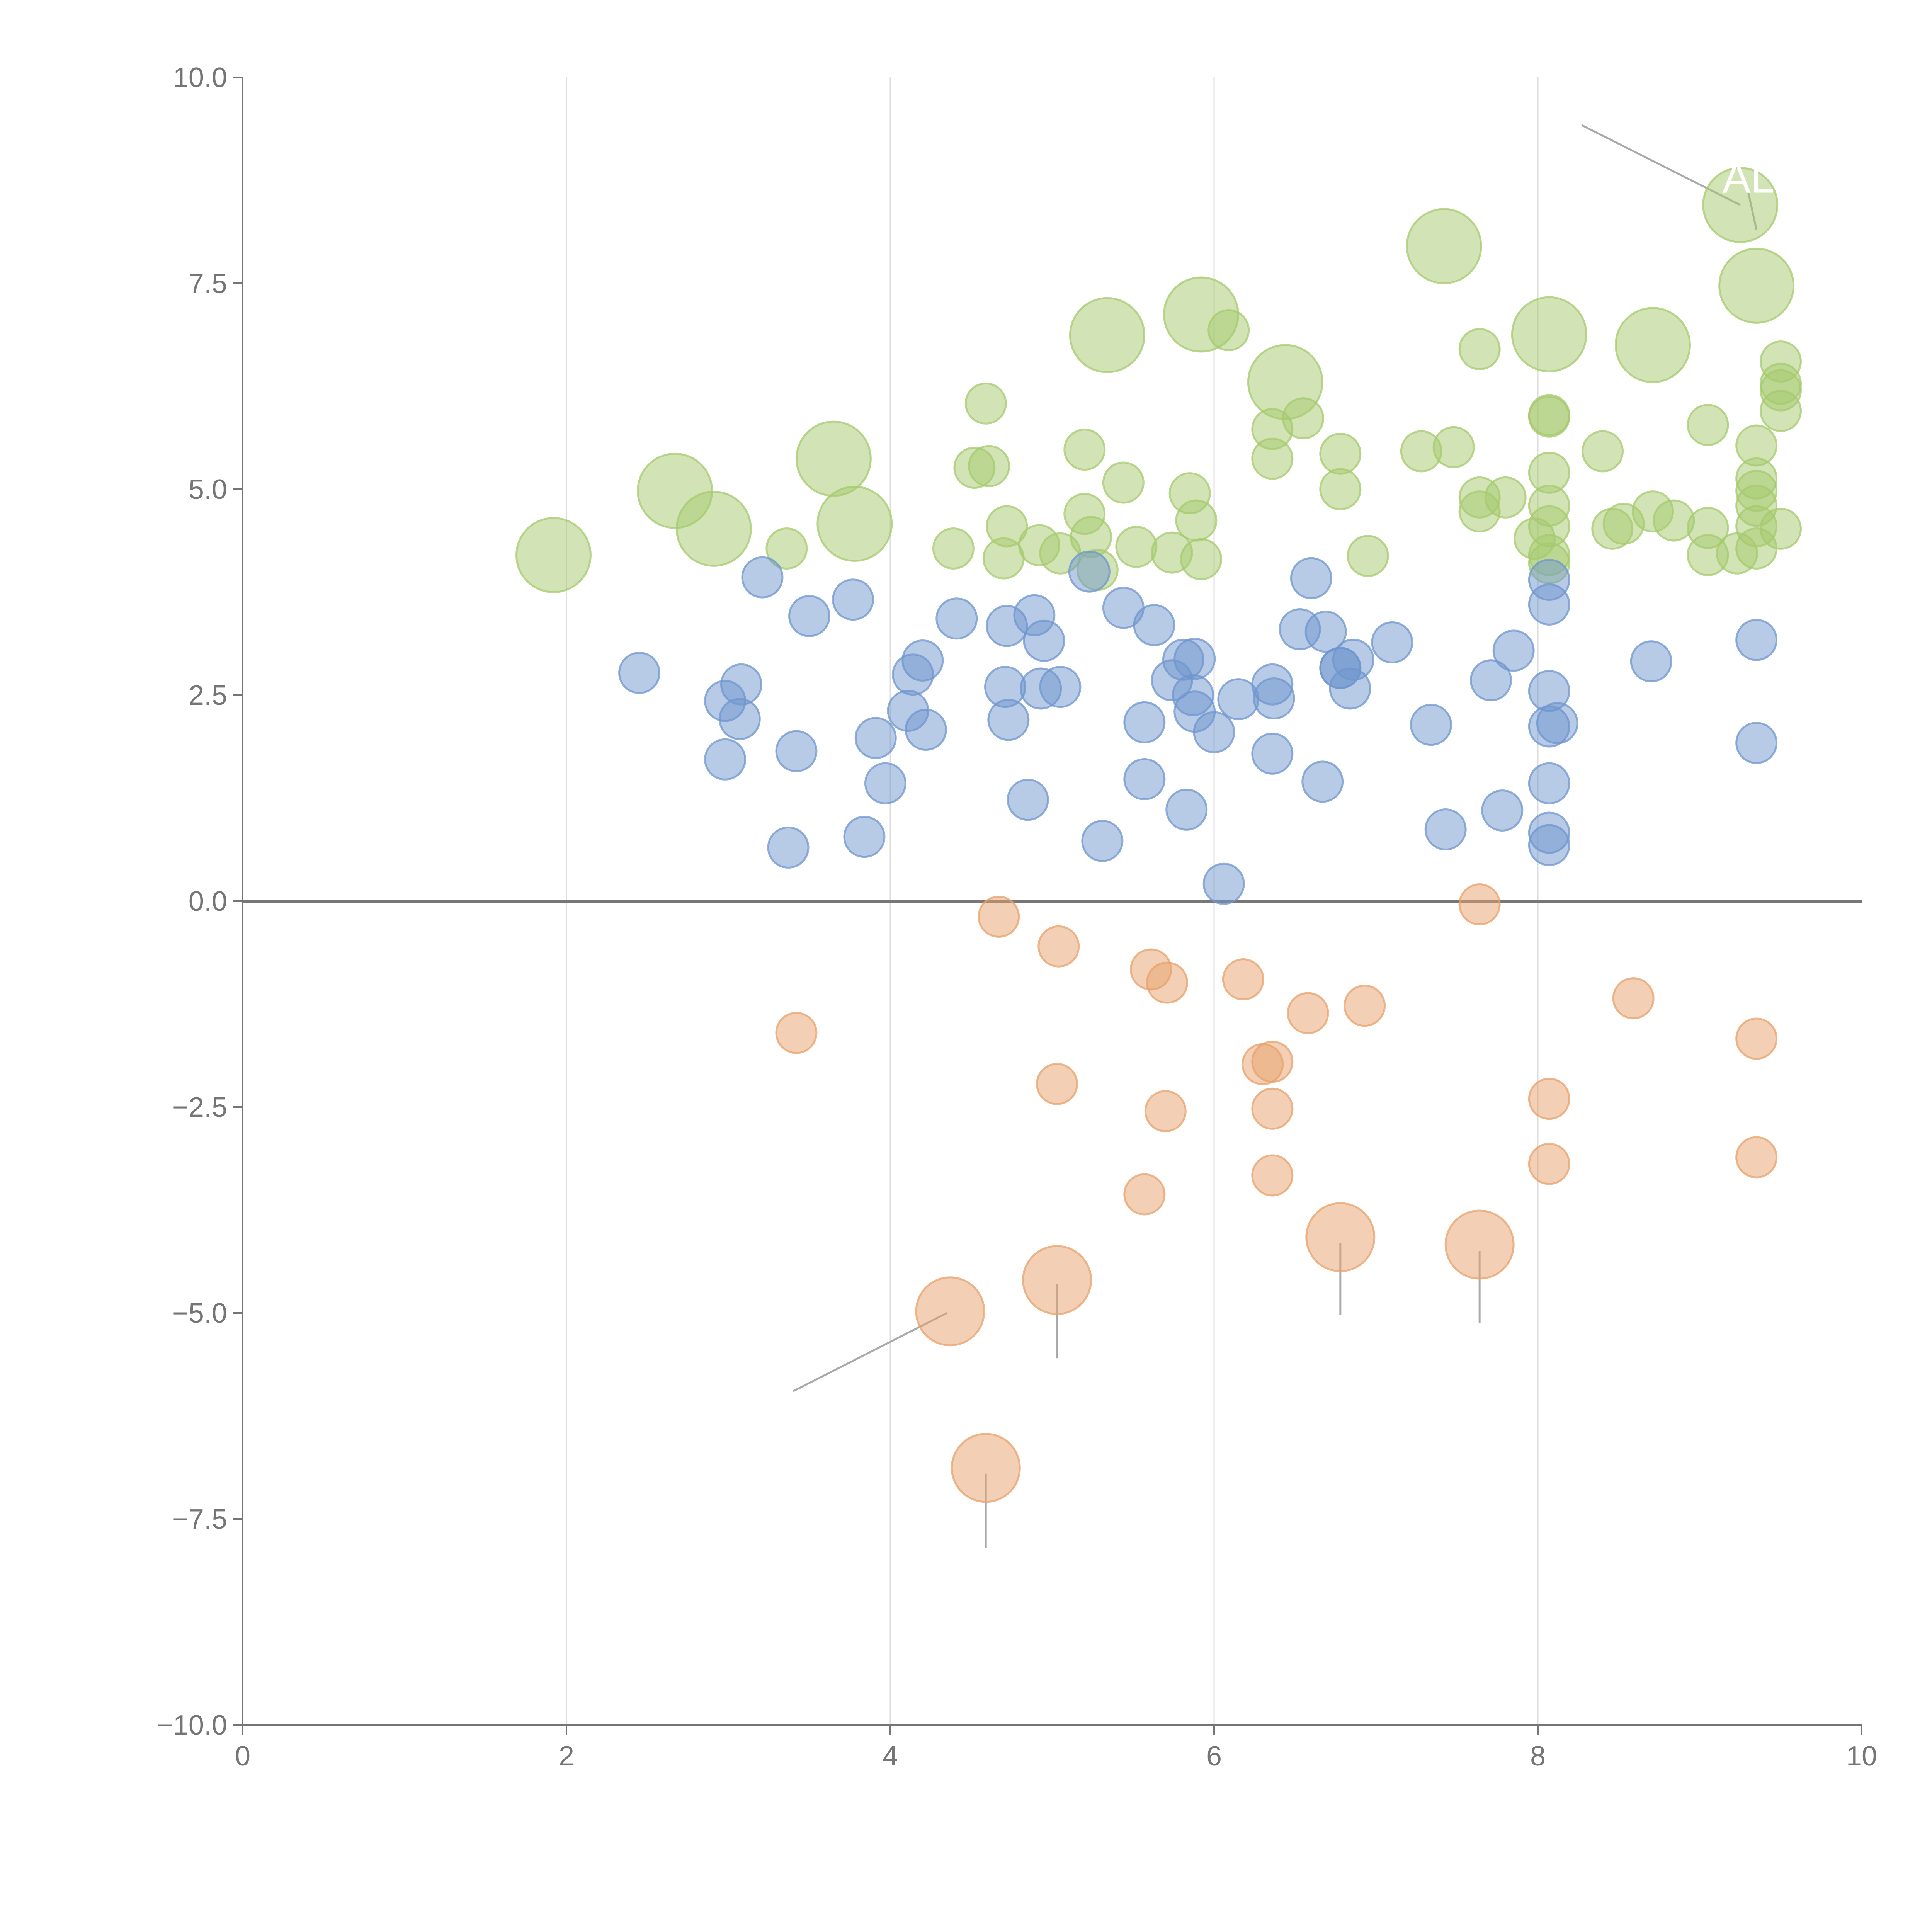 This screenshot has height=1932, width=1932. I want to click on bubble-label: AL, so click(1748, 178).